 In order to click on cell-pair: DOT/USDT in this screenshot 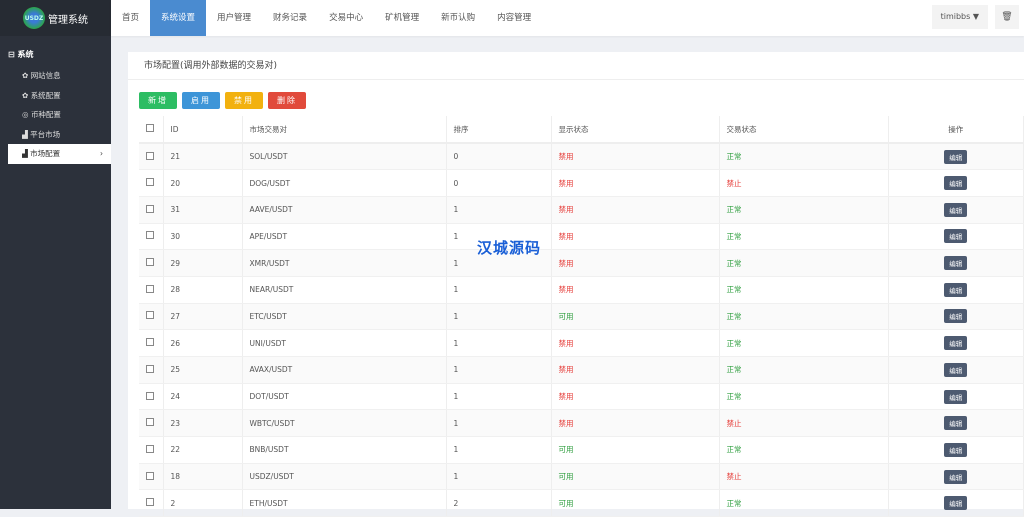, I will do `click(344, 397)`.